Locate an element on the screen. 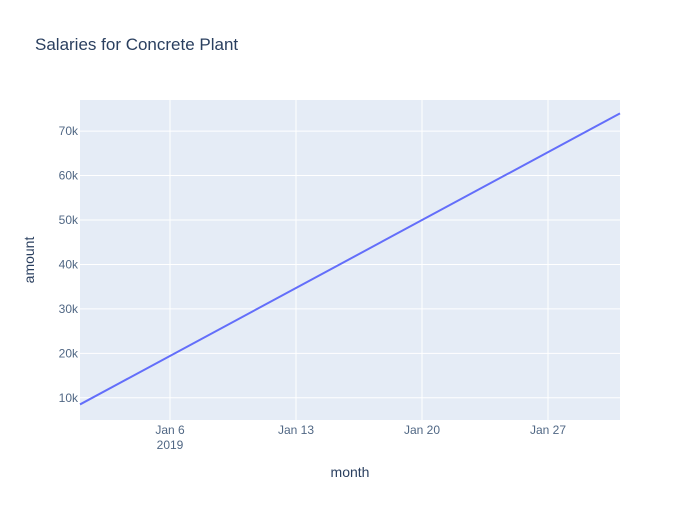 The width and height of the screenshot is (700, 505). y-tick-label: 20k is located at coordinates (69, 353).